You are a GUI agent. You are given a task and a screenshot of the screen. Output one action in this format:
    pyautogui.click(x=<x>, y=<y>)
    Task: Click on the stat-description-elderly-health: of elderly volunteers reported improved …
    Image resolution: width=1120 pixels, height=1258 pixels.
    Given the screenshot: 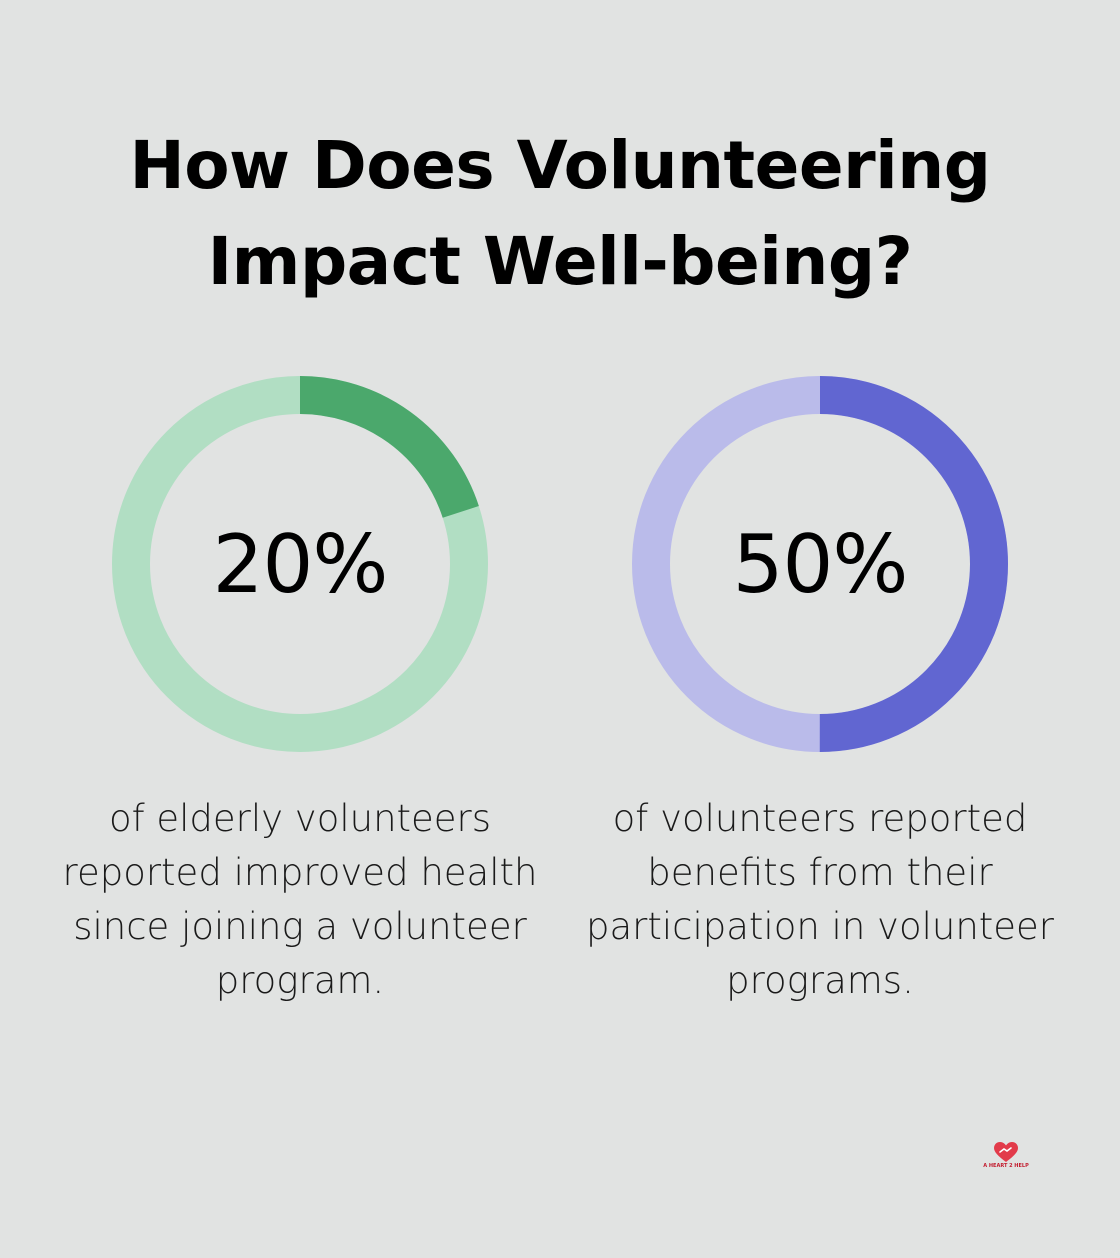 What is the action you would take?
    pyautogui.click(x=300, y=899)
    